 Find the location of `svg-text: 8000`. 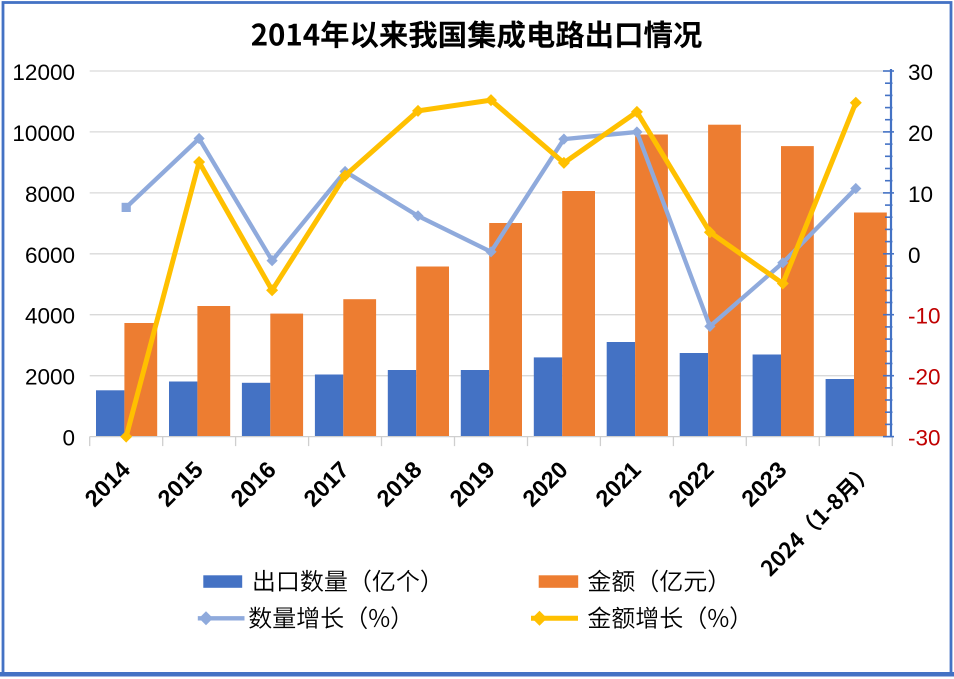

svg-text: 8000 is located at coordinates (50, 194).